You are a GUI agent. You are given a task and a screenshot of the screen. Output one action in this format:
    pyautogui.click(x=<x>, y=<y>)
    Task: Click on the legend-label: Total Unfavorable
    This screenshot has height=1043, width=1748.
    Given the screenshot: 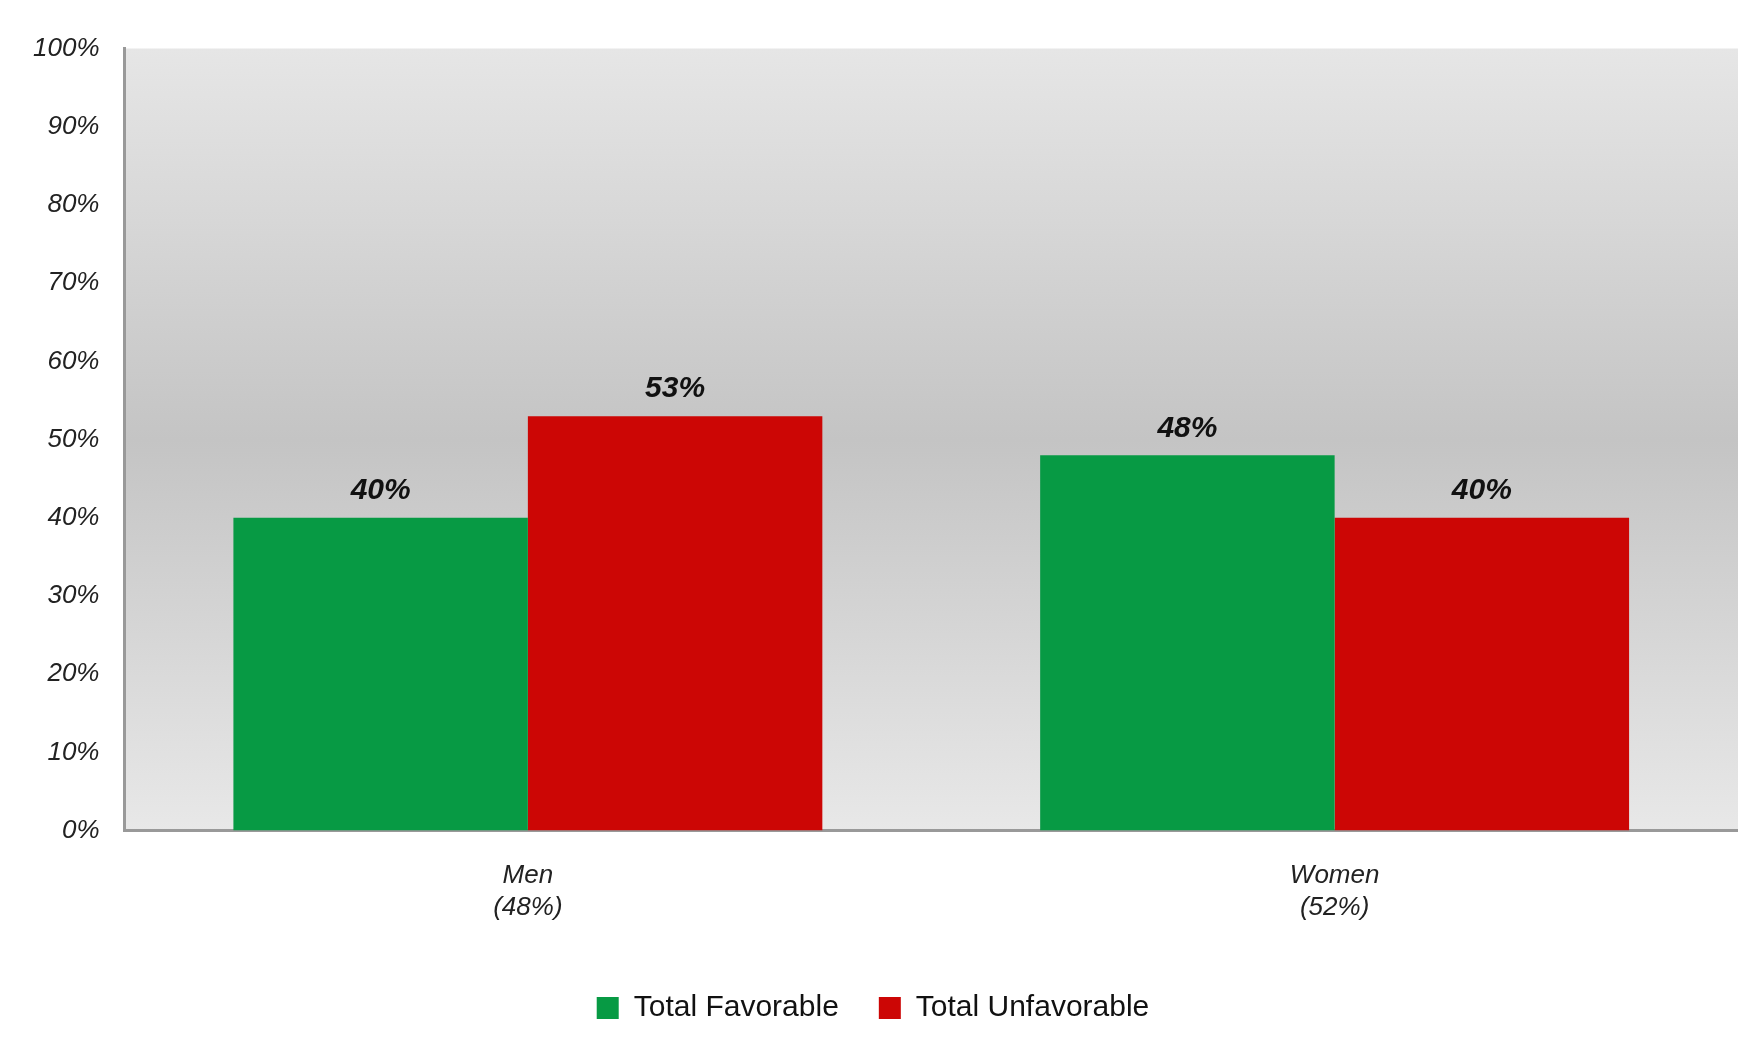 What is the action you would take?
    pyautogui.click(x=1032, y=1006)
    